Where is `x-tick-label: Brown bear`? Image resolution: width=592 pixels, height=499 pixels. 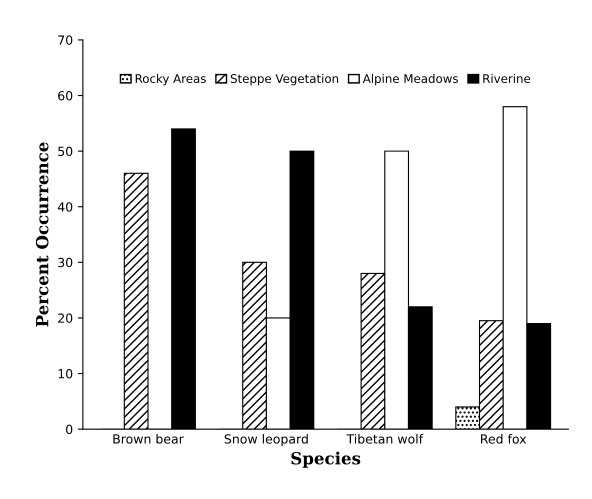 x-tick-label: Brown bear is located at coordinates (148, 439).